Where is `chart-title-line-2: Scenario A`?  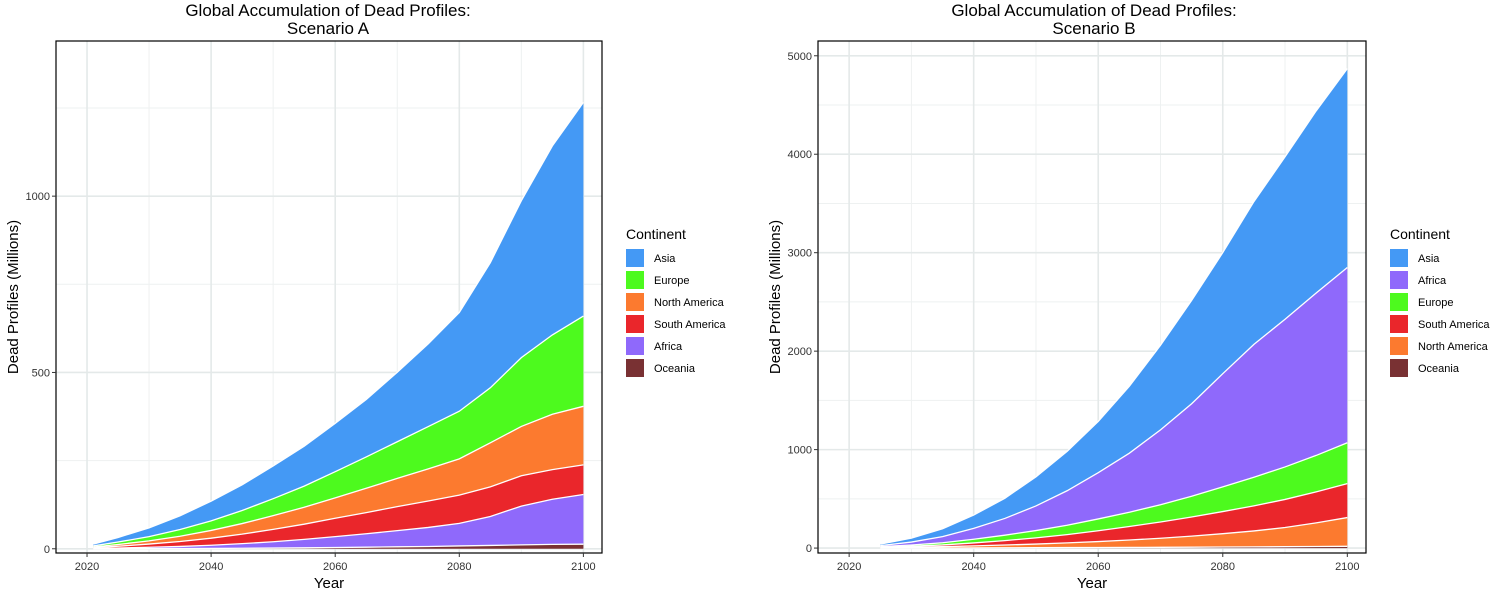
chart-title-line-2: Scenario A is located at coordinates (328, 28).